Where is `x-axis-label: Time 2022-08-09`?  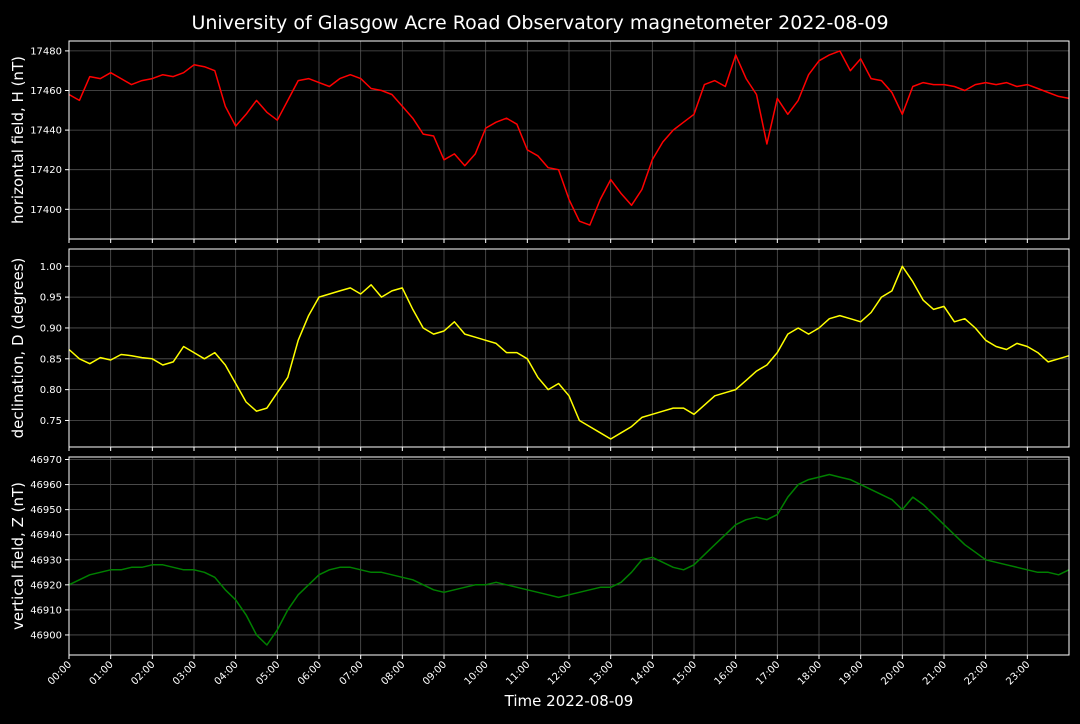
x-axis-label: Time 2022-08-09 is located at coordinates (569, 701).